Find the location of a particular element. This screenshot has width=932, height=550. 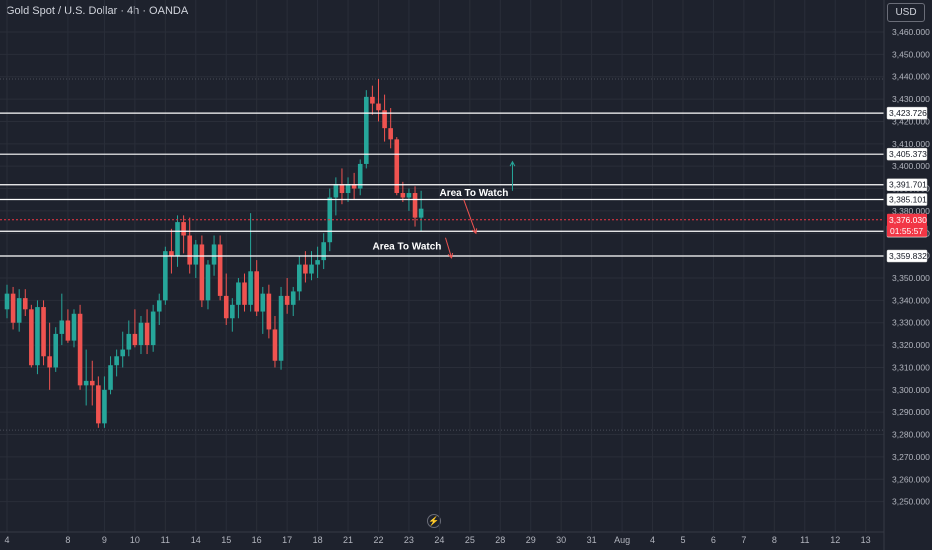

y-tick-label: 3,430.000 is located at coordinates (911, 99).